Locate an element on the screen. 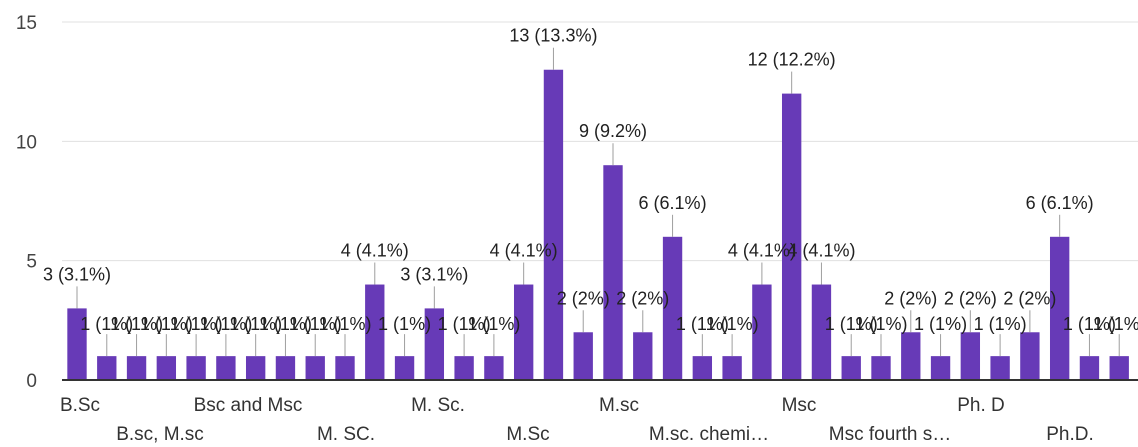 The height and width of the screenshot is (447, 1138). x-tick-label: Ph.D. is located at coordinates (1070, 434).